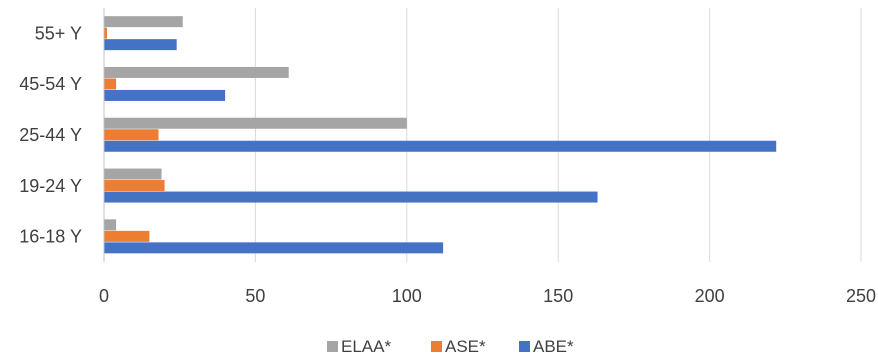 This screenshot has width=878, height=358. I want to click on y-tick-label: 55+ Y, so click(58, 33).